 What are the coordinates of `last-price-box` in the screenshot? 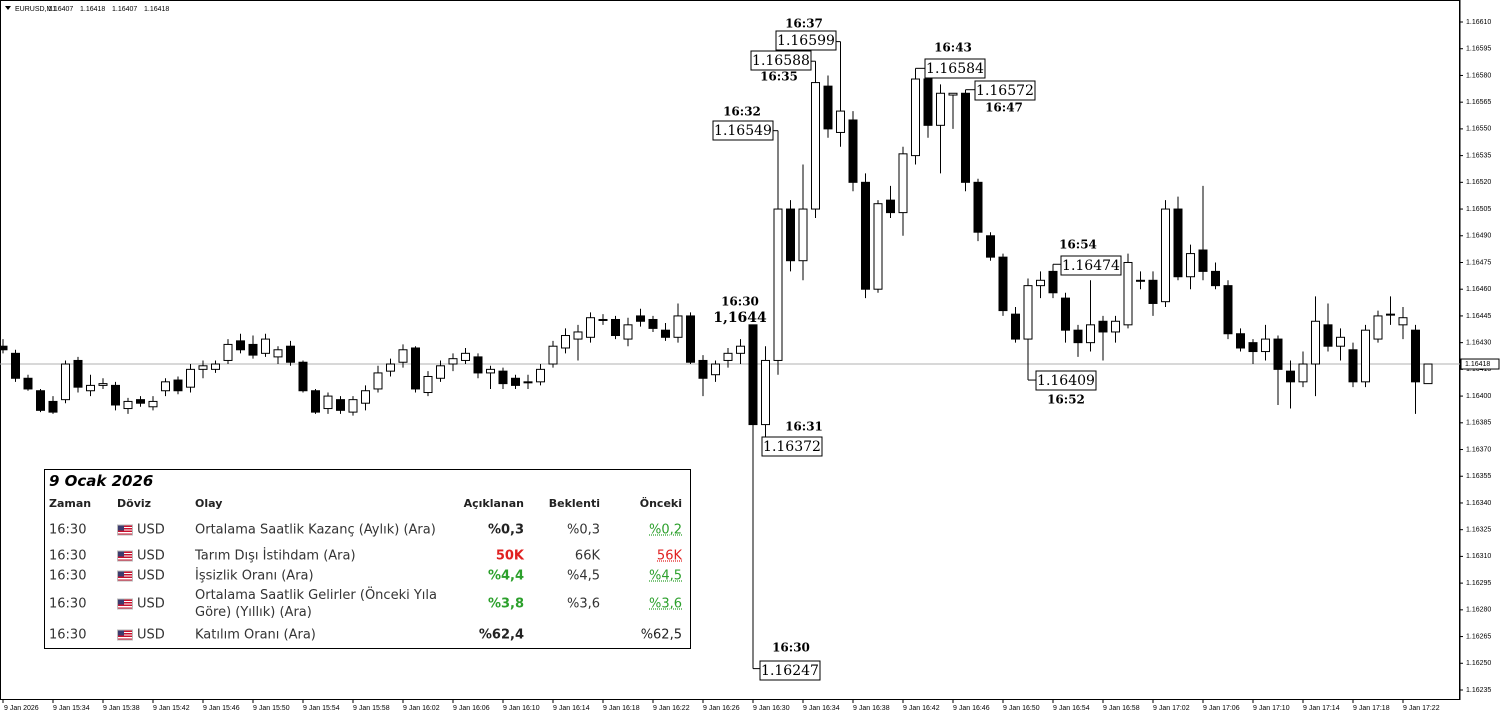 It's located at (1480, 364).